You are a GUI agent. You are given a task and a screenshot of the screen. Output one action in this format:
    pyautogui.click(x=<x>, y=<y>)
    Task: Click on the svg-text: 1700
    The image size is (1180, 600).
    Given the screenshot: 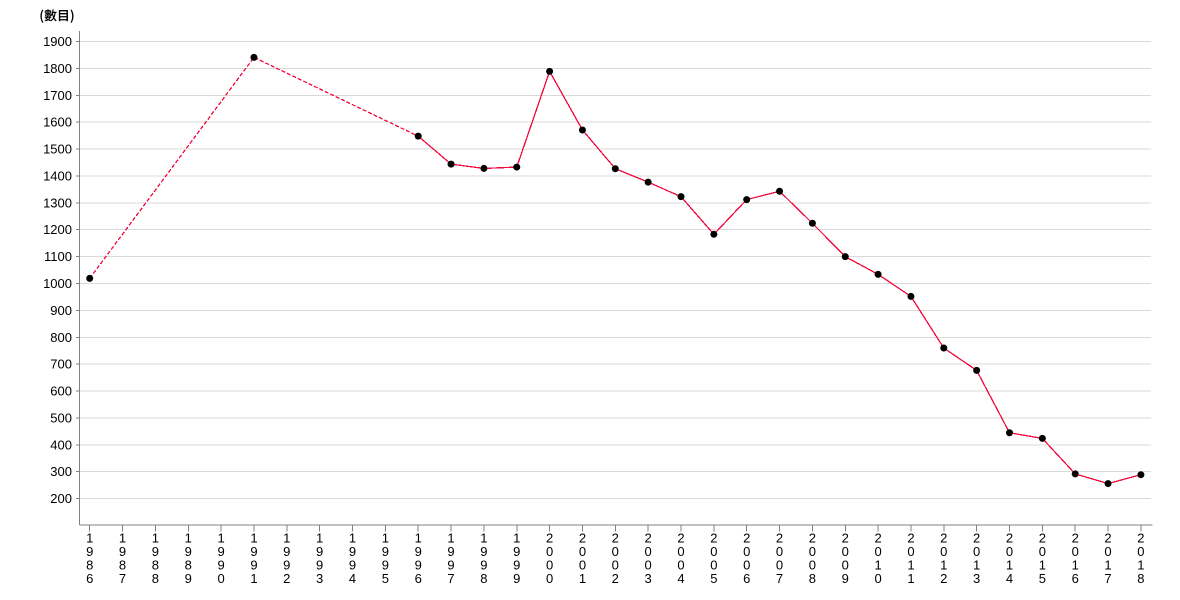 What is the action you would take?
    pyautogui.click(x=57, y=95)
    